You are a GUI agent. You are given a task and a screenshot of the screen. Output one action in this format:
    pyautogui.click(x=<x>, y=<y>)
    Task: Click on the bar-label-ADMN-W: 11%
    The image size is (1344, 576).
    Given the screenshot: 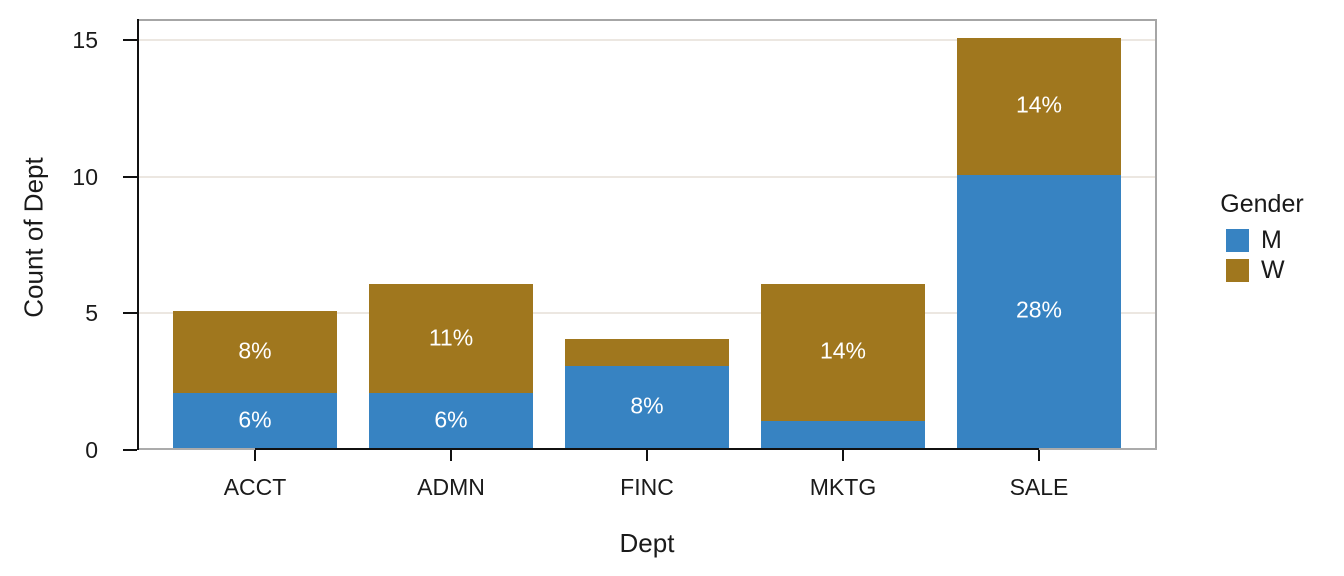 What is the action you would take?
    pyautogui.click(x=451, y=337)
    